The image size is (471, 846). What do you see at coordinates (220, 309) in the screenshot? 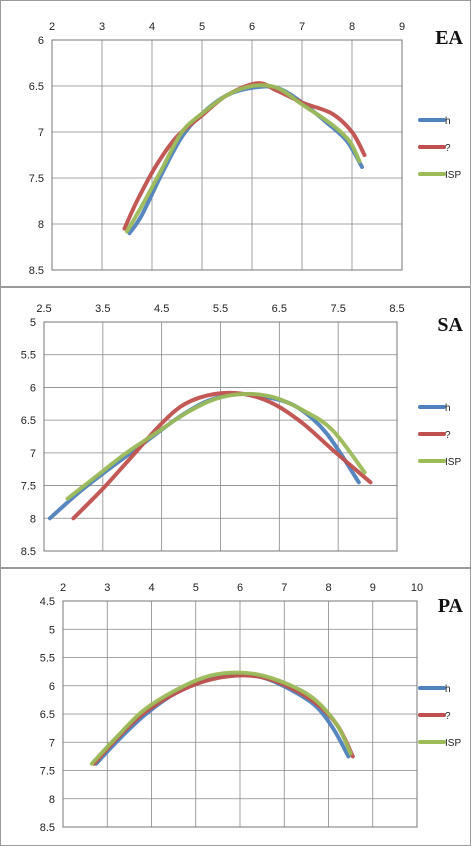
I see `x-tick-label: 5.5` at bounding box center [220, 309].